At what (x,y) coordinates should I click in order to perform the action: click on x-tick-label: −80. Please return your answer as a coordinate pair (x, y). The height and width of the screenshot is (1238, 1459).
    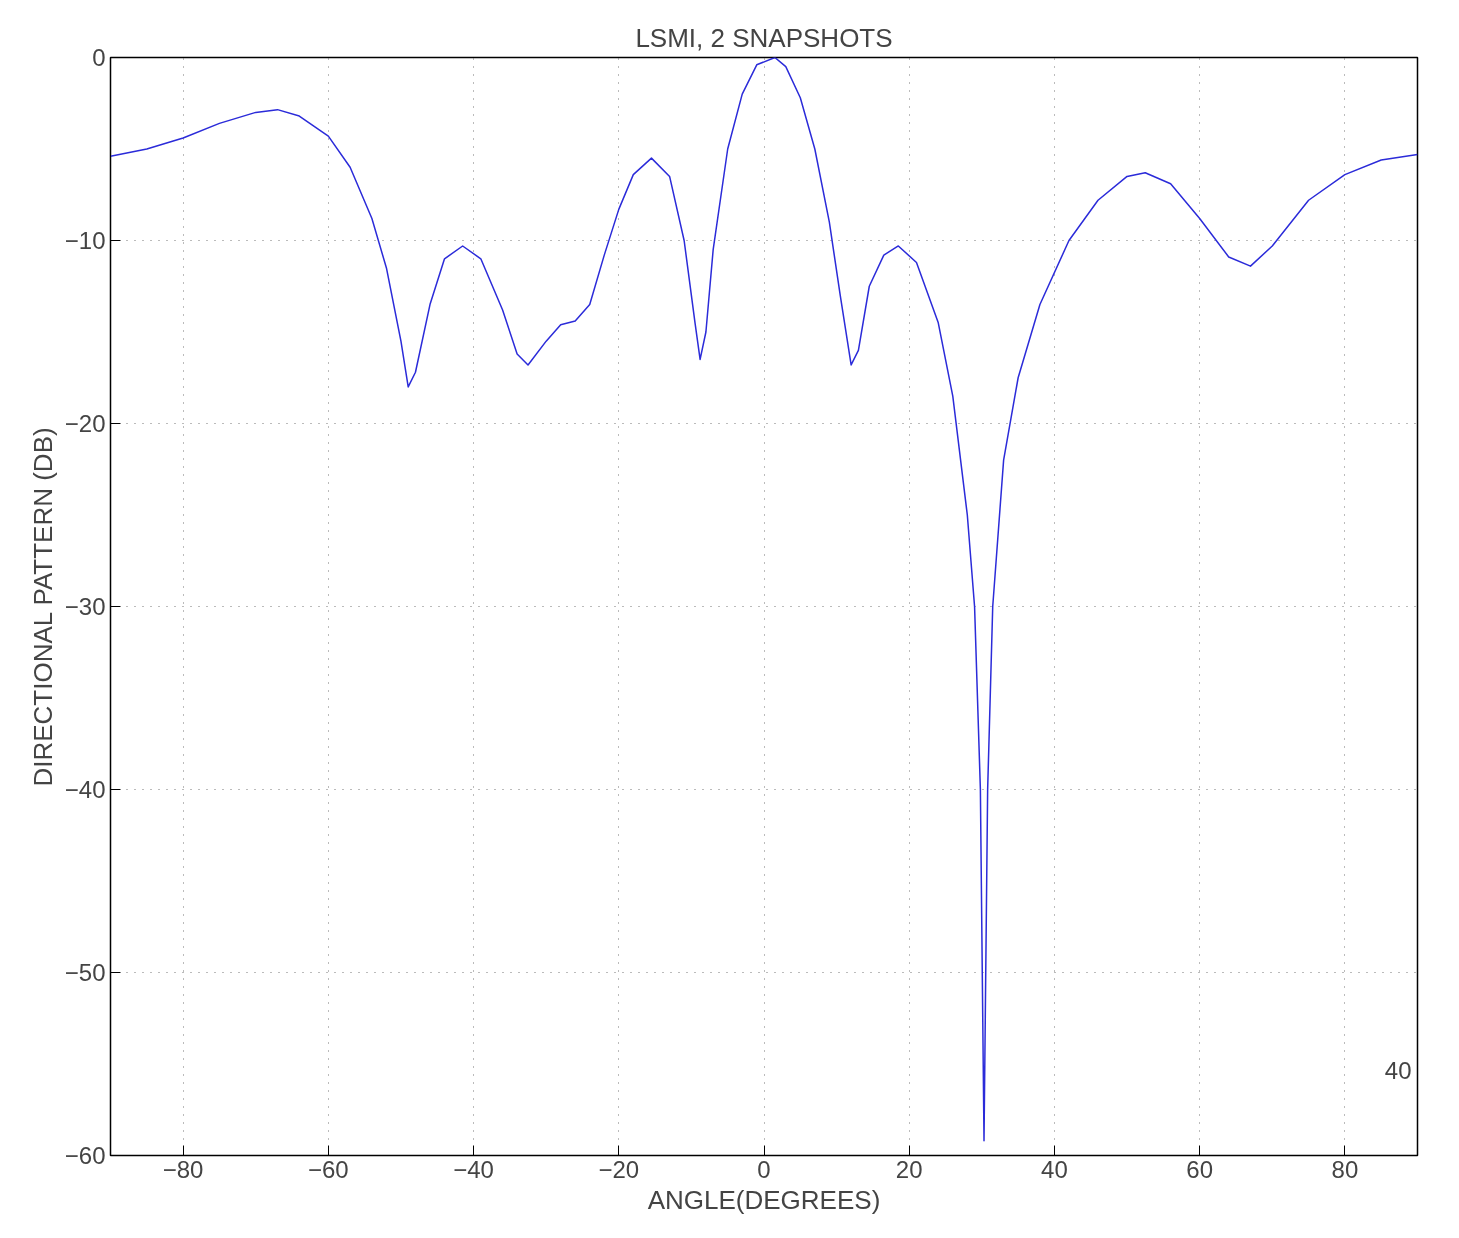
    Looking at the image, I should click on (183, 1169).